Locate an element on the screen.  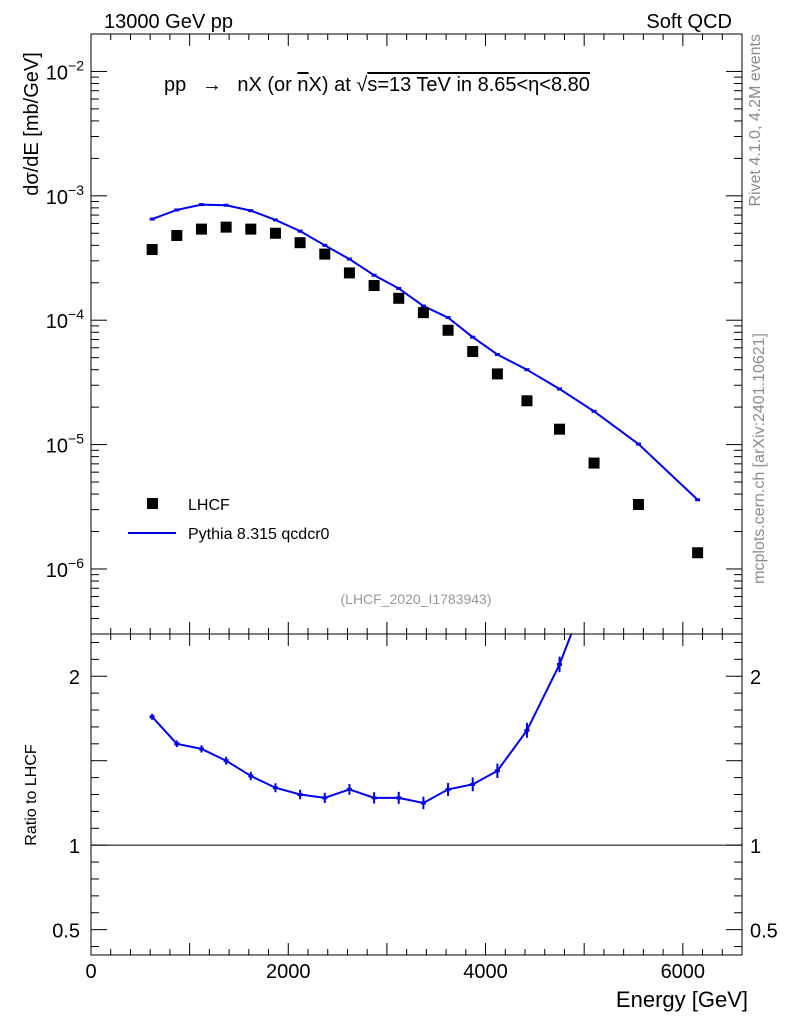
x-tick-label: 0 is located at coordinates (90, 972).